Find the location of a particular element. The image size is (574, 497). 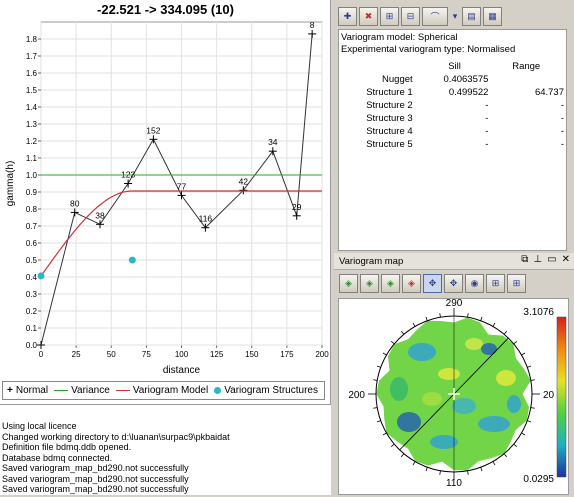

x-tick-label: 50 is located at coordinates (111, 354).